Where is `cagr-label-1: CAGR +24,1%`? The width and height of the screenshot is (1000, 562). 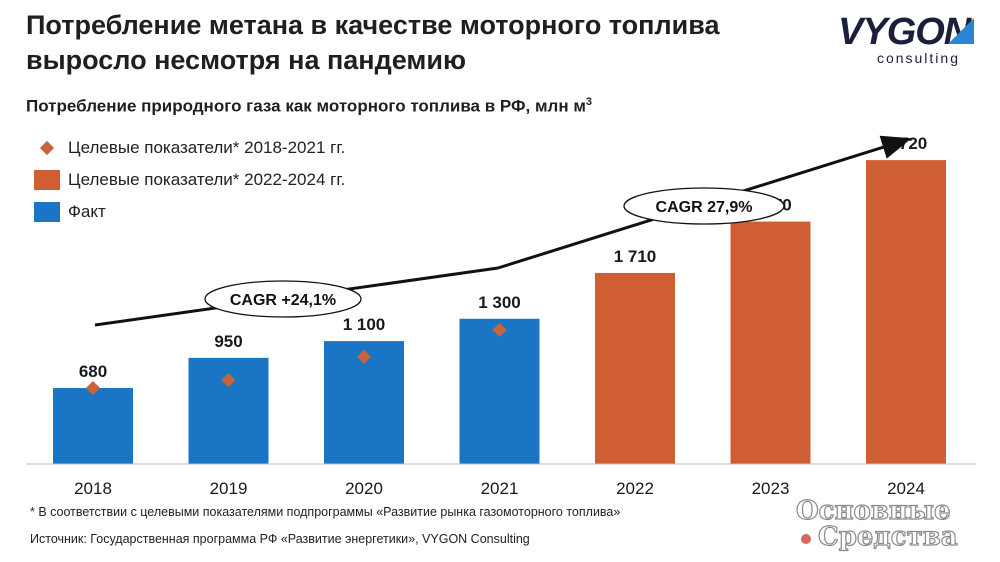 cagr-label-1: CAGR +24,1% is located at coordinates (283, 300).